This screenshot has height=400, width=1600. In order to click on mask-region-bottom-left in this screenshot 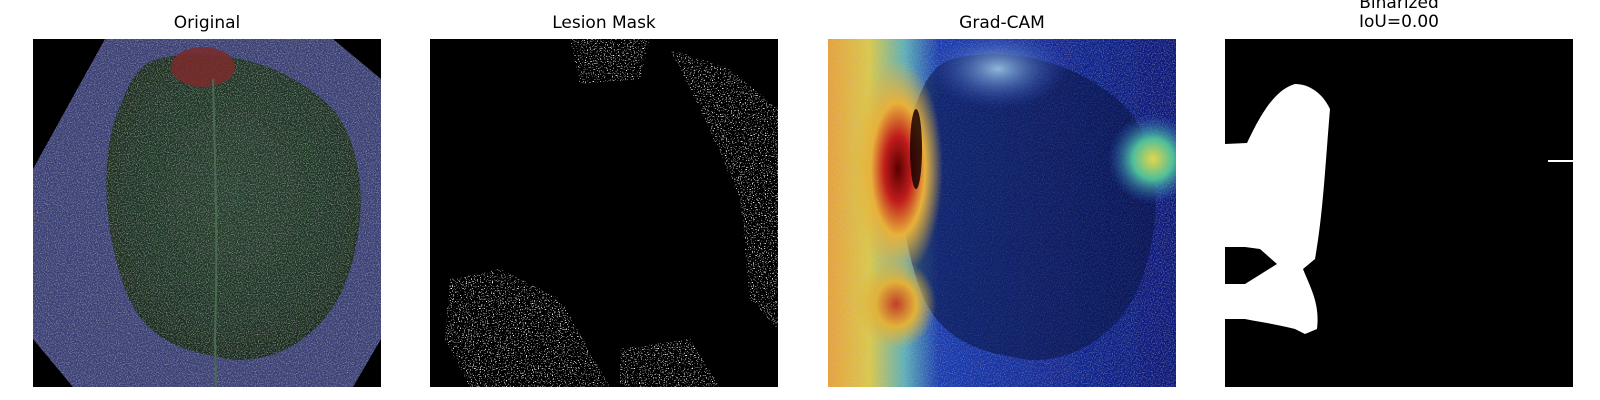, I will do `click(527, 328)`.